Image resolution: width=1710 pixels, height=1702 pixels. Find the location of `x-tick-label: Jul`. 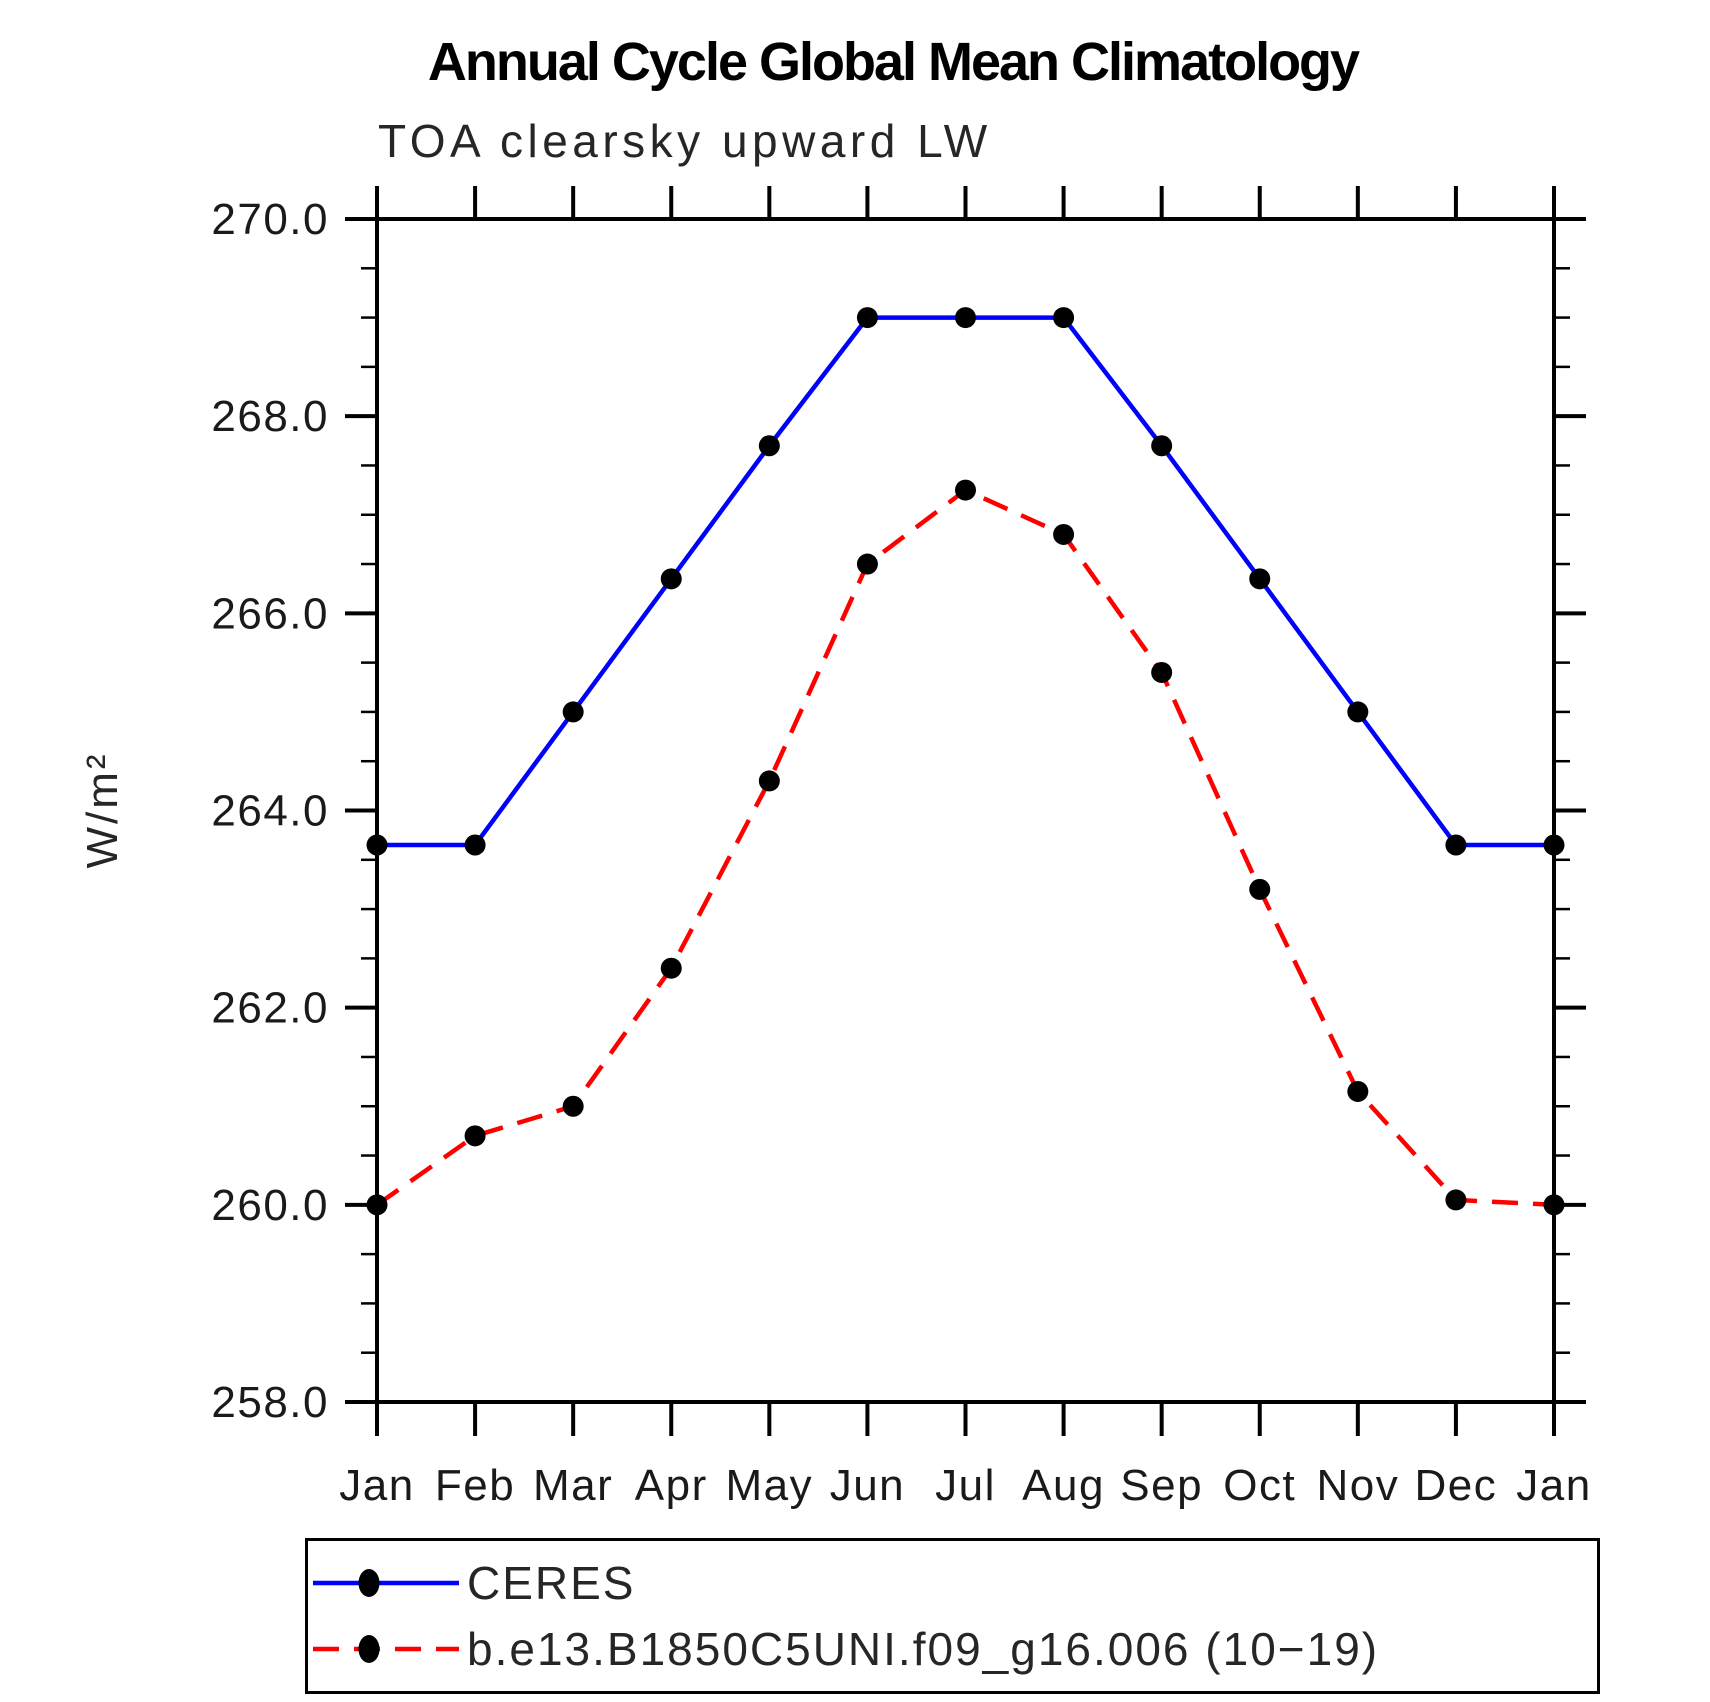

x-tick-label: Jul is located at coordinates (965, 1485).